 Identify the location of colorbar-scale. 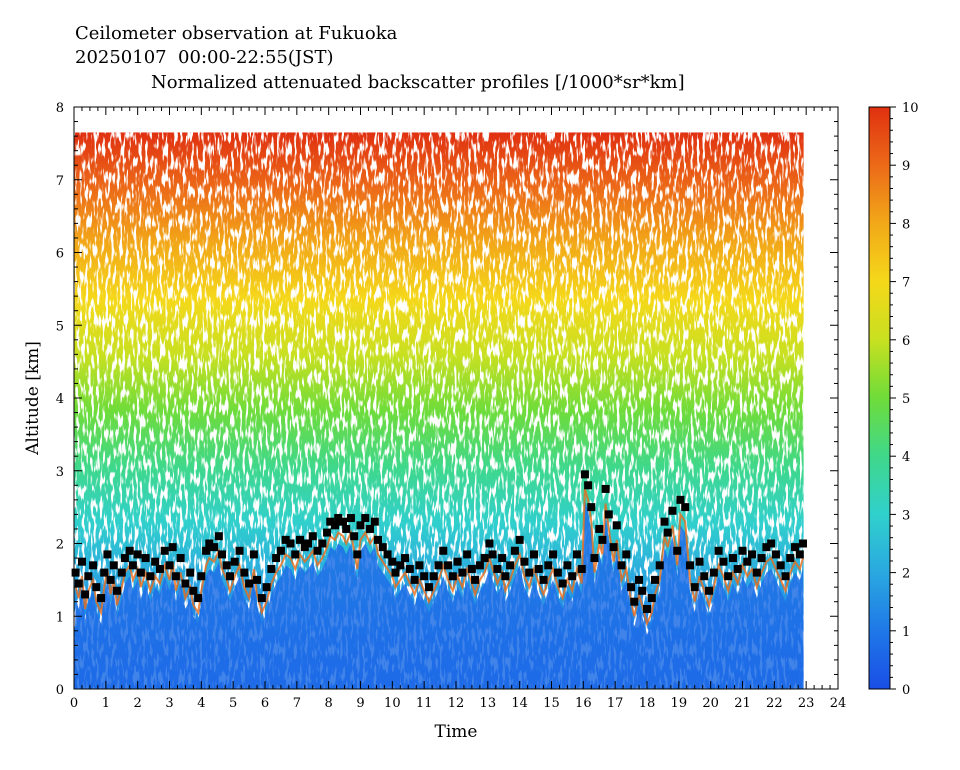
(879, 398).